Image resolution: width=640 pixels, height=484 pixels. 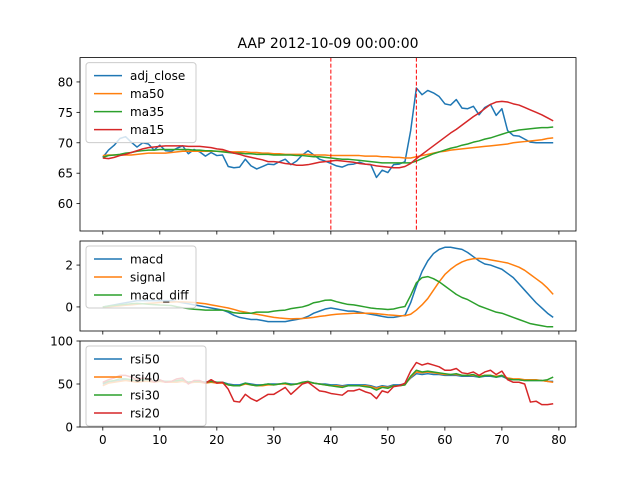 I want to click on x-tick-label: 70, so click(x=501, y=440).